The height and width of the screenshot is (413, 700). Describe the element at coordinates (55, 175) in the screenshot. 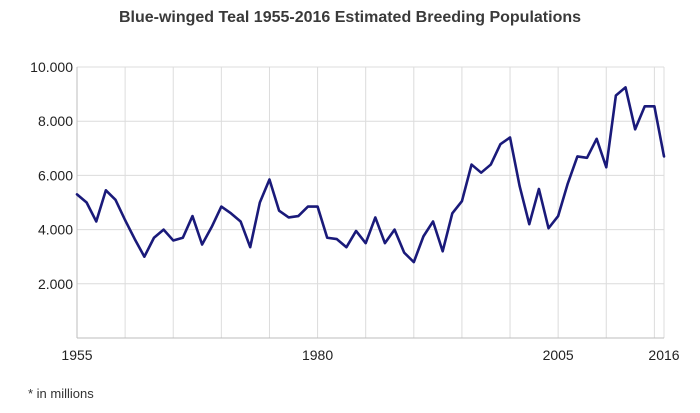

I see `y-tick-label: 6.000` at that location.